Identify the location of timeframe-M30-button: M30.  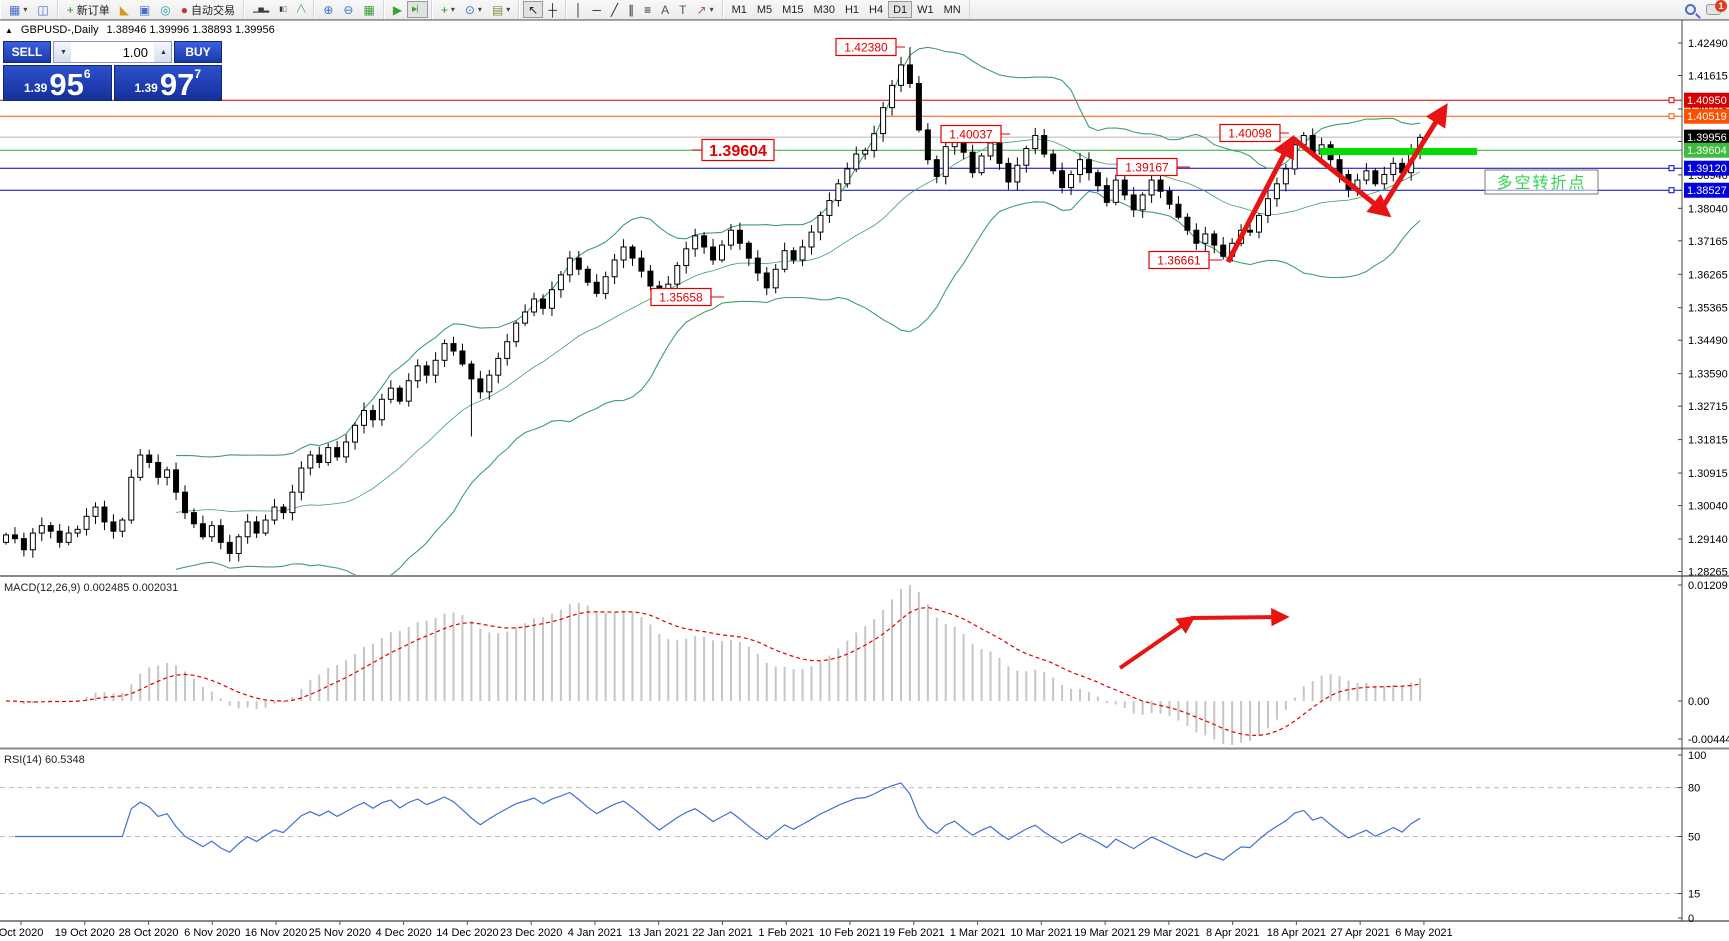
(824, 9).